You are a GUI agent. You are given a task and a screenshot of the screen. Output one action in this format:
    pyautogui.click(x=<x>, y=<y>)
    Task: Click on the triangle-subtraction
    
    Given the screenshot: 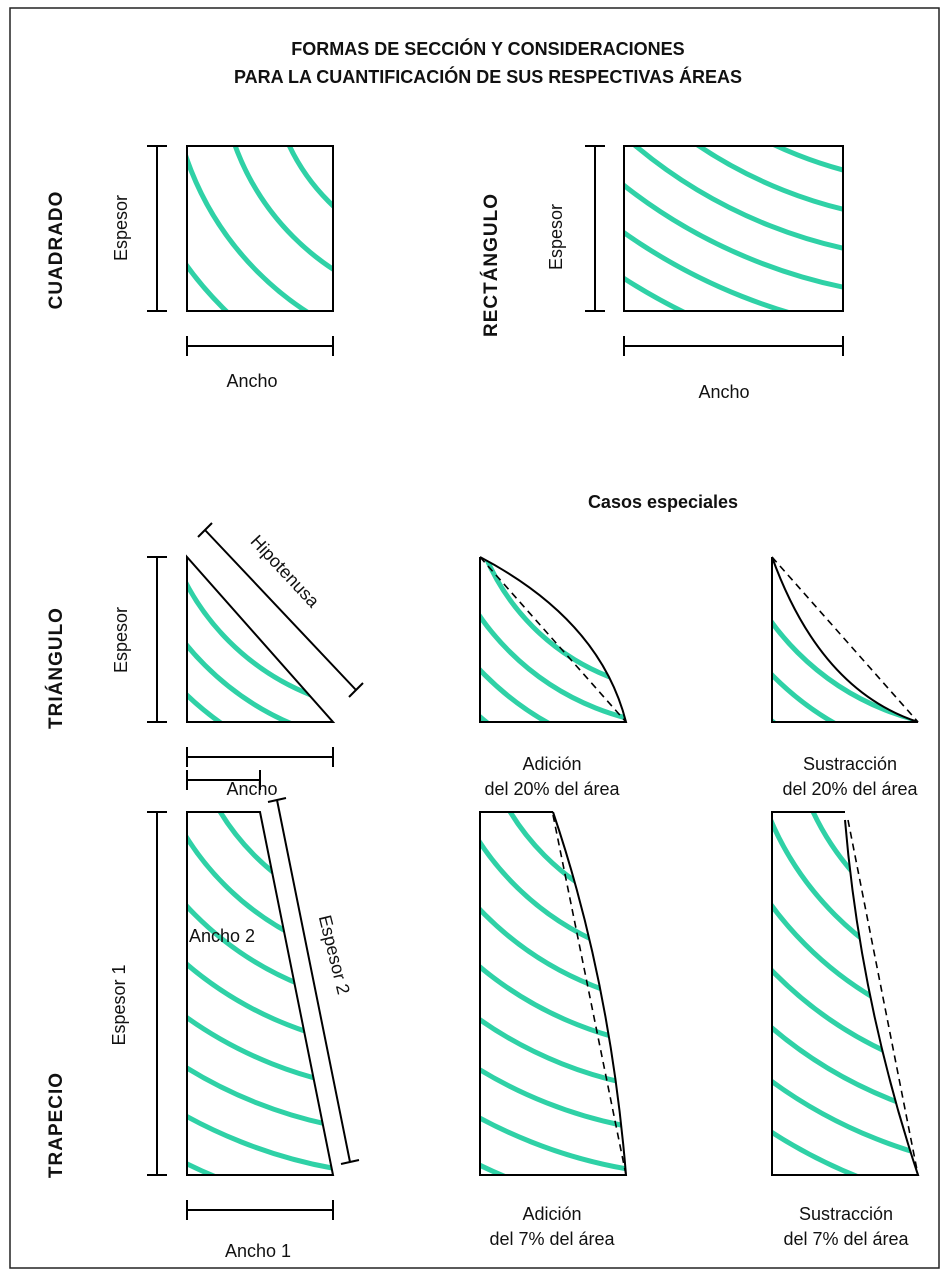 What is the action you would take?
    pyautogui.click(x=845, y=639)
    